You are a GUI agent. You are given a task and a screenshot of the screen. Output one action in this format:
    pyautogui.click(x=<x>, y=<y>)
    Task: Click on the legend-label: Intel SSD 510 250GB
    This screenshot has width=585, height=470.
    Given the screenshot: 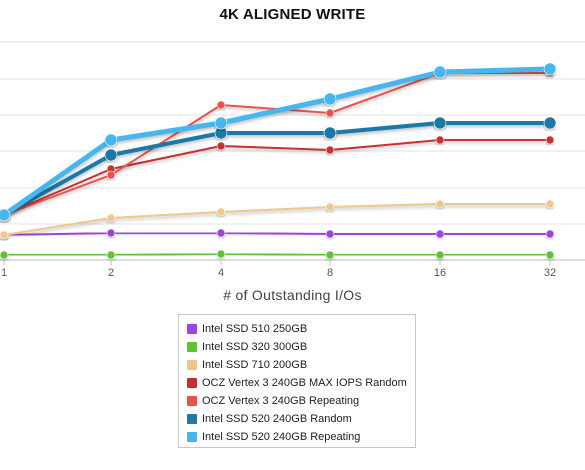 What is the action you would take?
    pyautogui.click(x=255, y=329)
    